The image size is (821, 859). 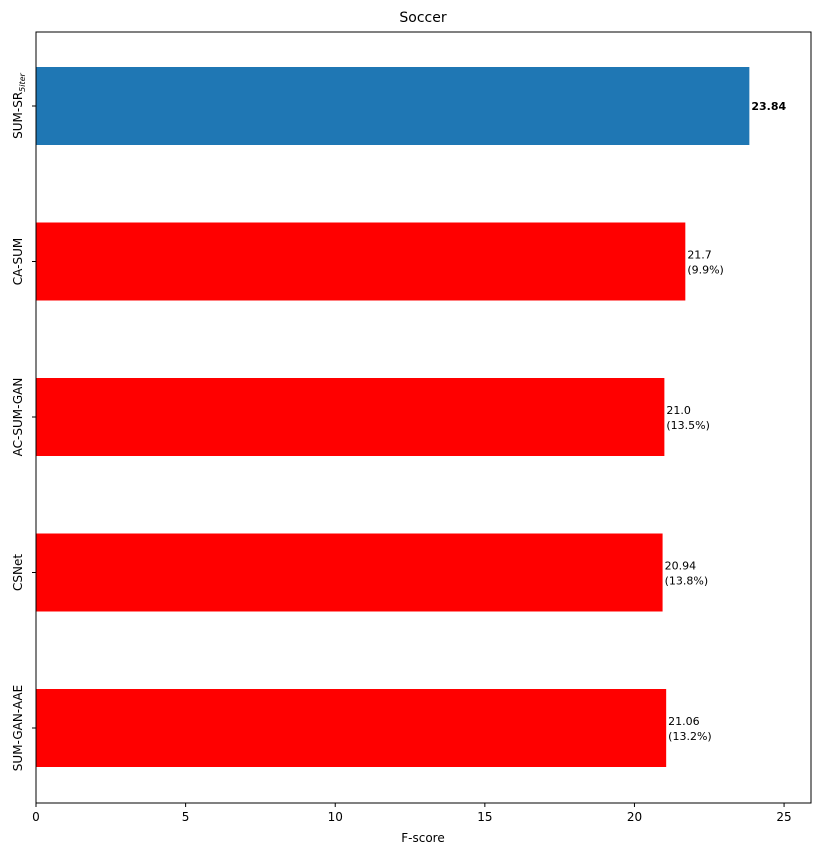 What do you see at coordinates (18, 115) in the screenshot?
I see `category-name: SUM-SR` at bounding box center [18, 115].